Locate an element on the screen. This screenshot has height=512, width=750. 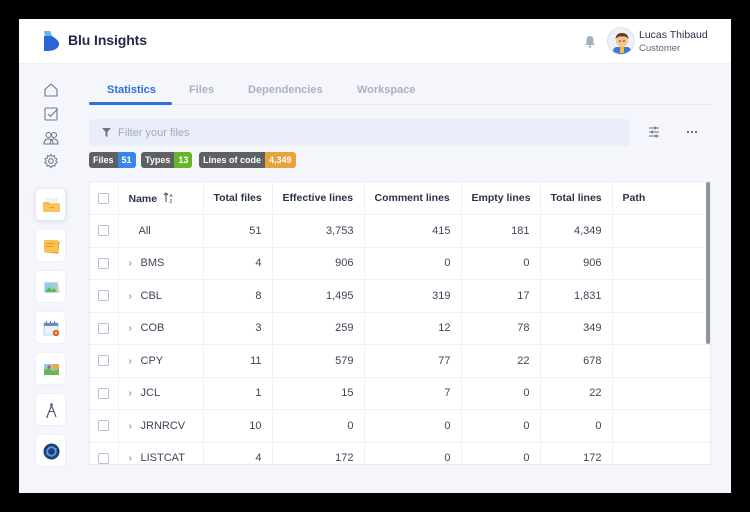
badge-key: Files is located at coordinates (103, 160).